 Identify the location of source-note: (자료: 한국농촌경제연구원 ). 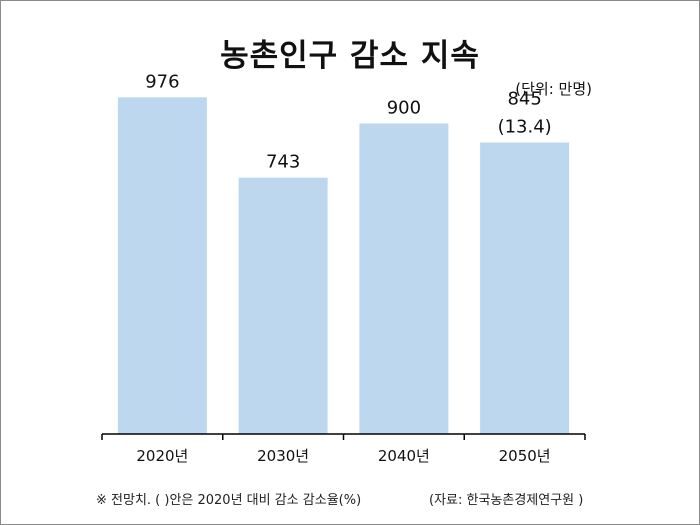
(506, 500).